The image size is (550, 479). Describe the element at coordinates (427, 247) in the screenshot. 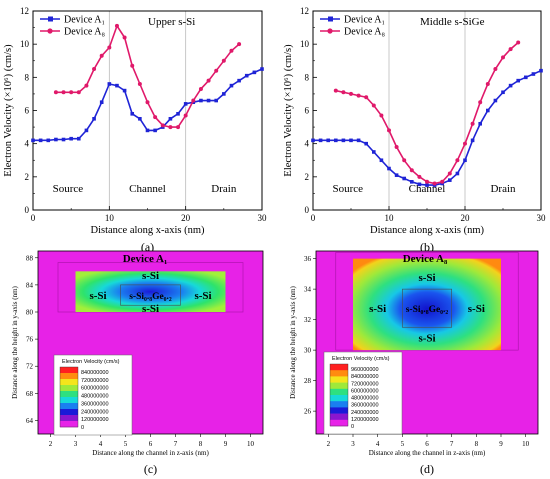

I see `panel-caption: (b)` at that location.